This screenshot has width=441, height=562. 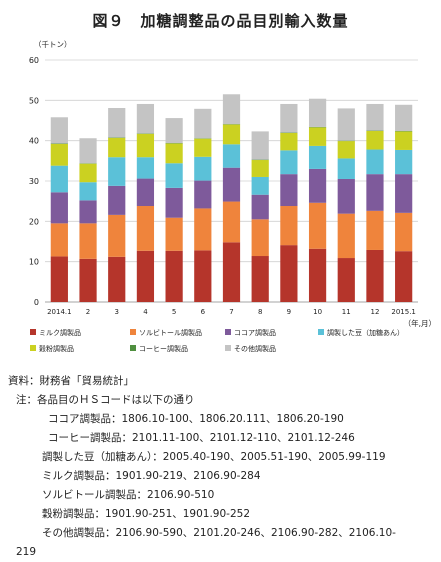 What do you see at coordinates (223, 495) in the screenshot?
I see `note-line: ソルビトール調製品：2106.90-510` at bounding box center [223, 495].